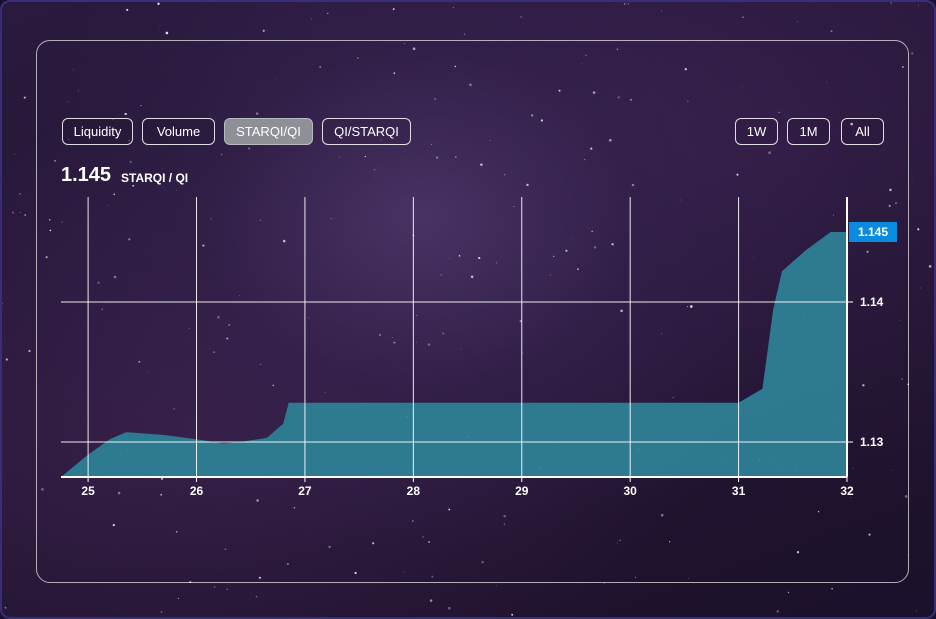 The image size is (936, 619). I want to click on tab-volume: Volume, so click(178, 131).